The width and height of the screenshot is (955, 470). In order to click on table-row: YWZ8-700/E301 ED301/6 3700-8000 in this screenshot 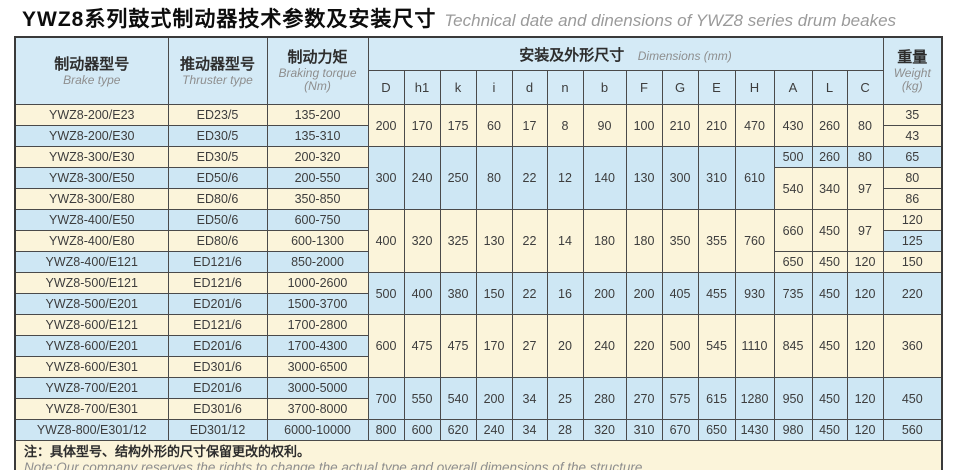, I will do `click(478, 409)`.